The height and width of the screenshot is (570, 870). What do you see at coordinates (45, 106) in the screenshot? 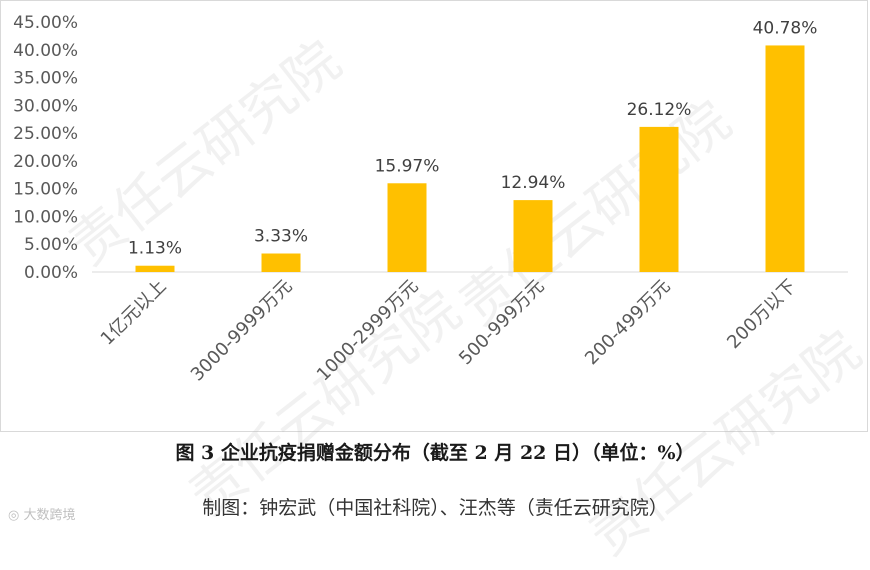
I see `y-tick-label: 30.00%` at bounding box center [45, 106].